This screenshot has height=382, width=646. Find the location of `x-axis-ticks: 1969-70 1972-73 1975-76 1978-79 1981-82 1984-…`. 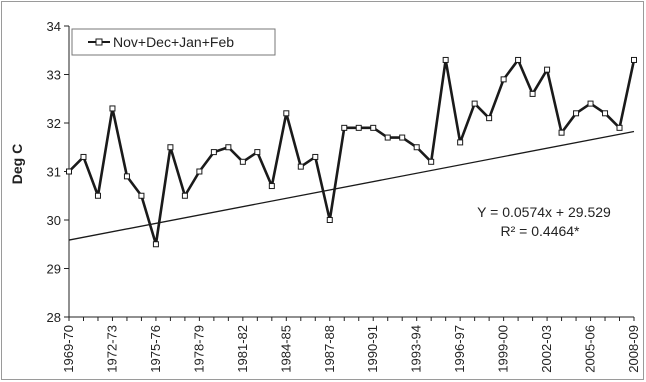

x-axis-ticks: 1969-70 1972-73 1975-76 1978-79 1981-82 1984-… is located at coordinates (351, 345).